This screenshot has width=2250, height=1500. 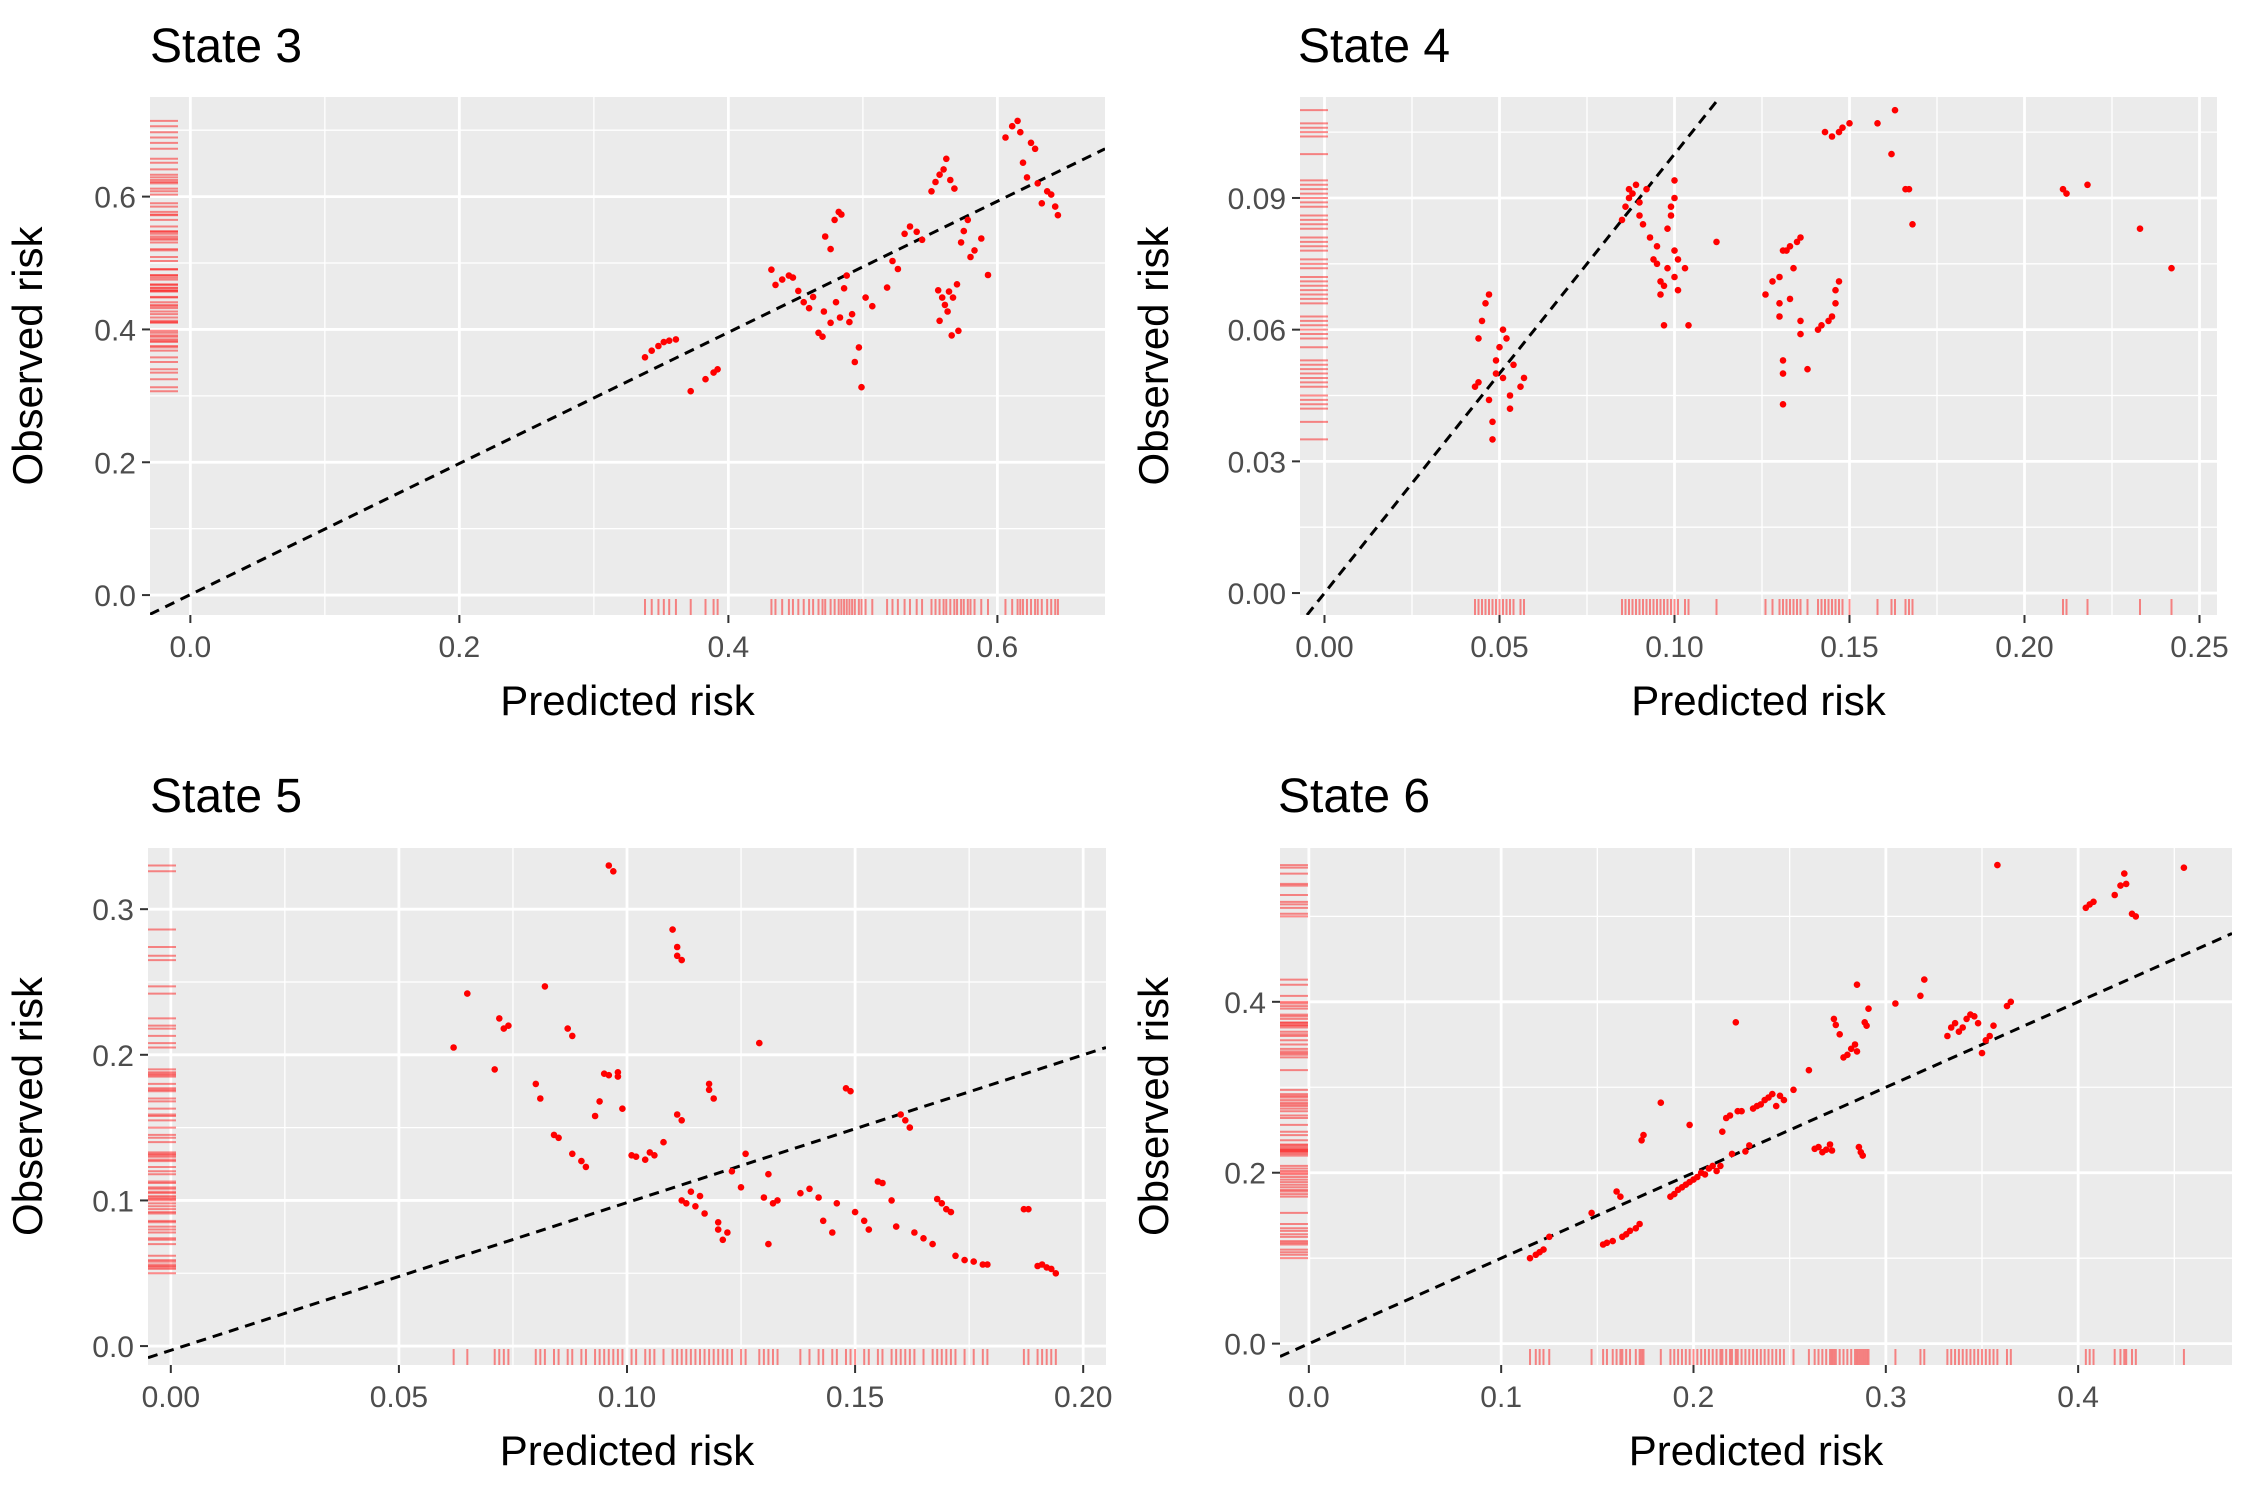 What do you see at coordinates (2199, 647) in the screenshot?
I see `x-tick-label: 0.25` at bounding box center [2199, 647].